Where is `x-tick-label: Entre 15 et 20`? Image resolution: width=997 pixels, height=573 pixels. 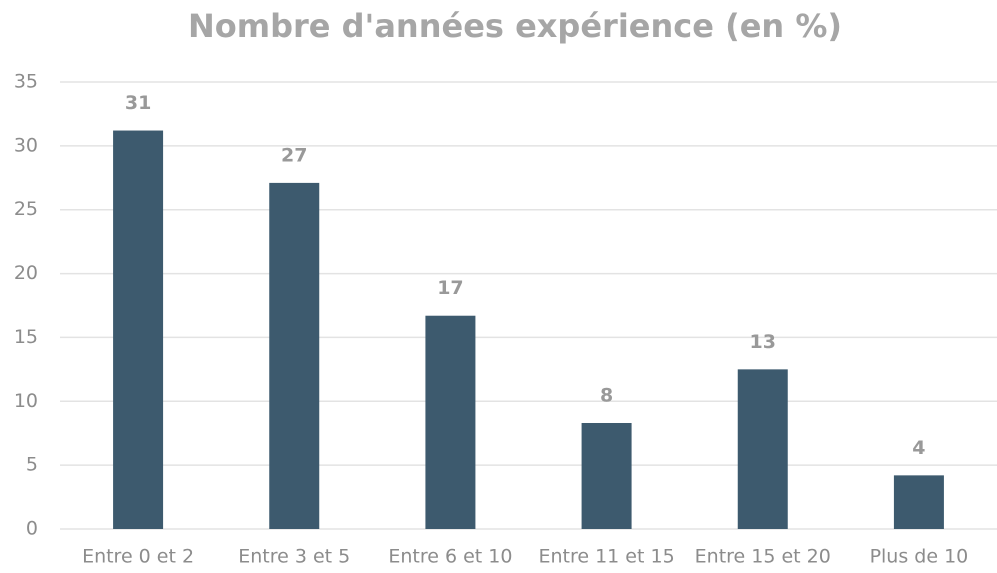
x-tick-label: Entre 15 et 20 is located at coordinates (763, 557).